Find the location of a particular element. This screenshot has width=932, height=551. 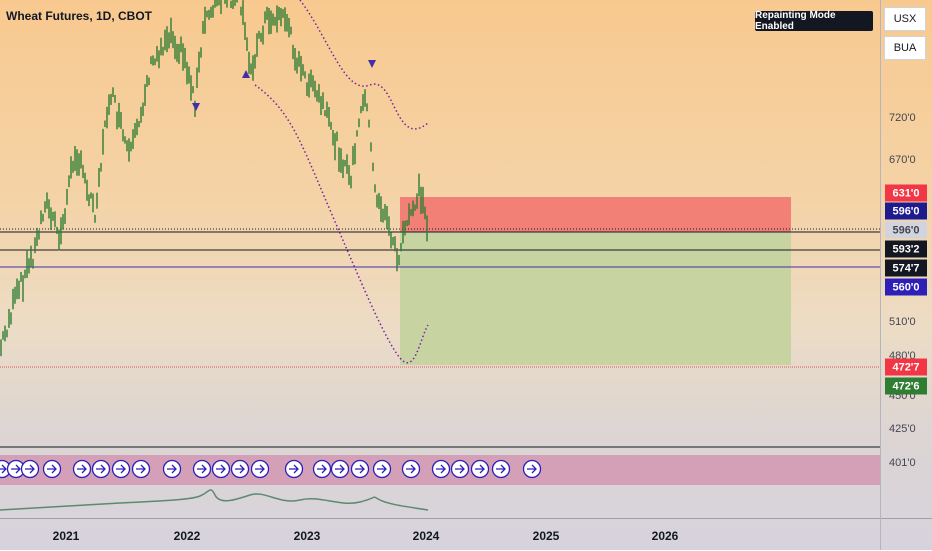

price-tick: 720'0 is located at coordinates (902, 118).